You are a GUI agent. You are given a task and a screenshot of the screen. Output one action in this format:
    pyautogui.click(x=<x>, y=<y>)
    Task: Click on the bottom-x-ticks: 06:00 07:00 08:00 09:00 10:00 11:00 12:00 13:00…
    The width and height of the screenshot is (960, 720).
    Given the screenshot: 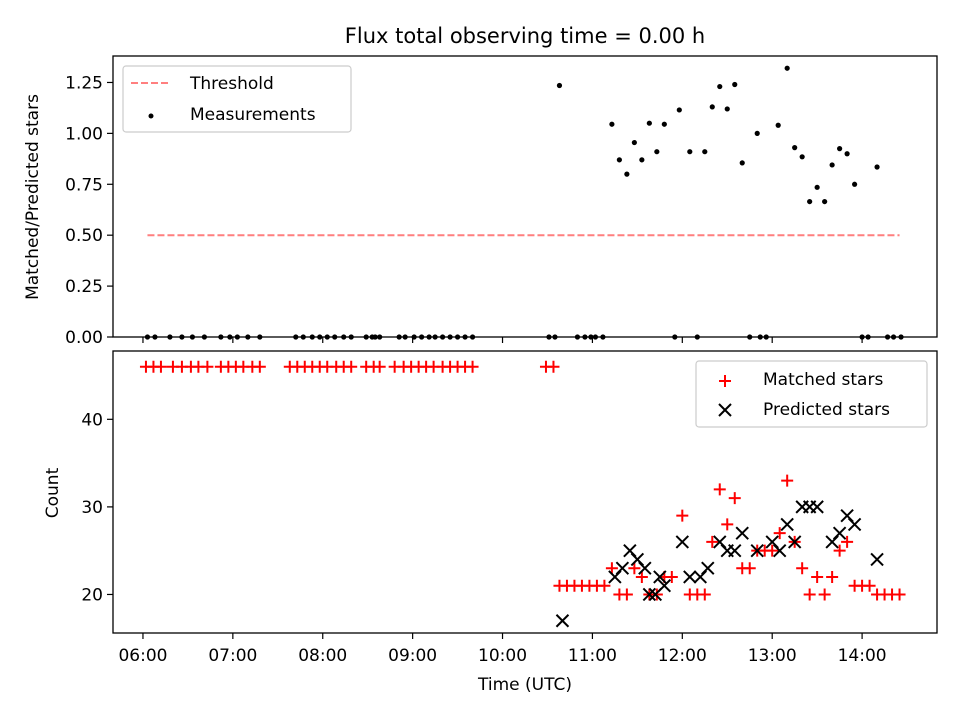 What is the action you would take?
    pyautogui.click(x=502, y=649)
    